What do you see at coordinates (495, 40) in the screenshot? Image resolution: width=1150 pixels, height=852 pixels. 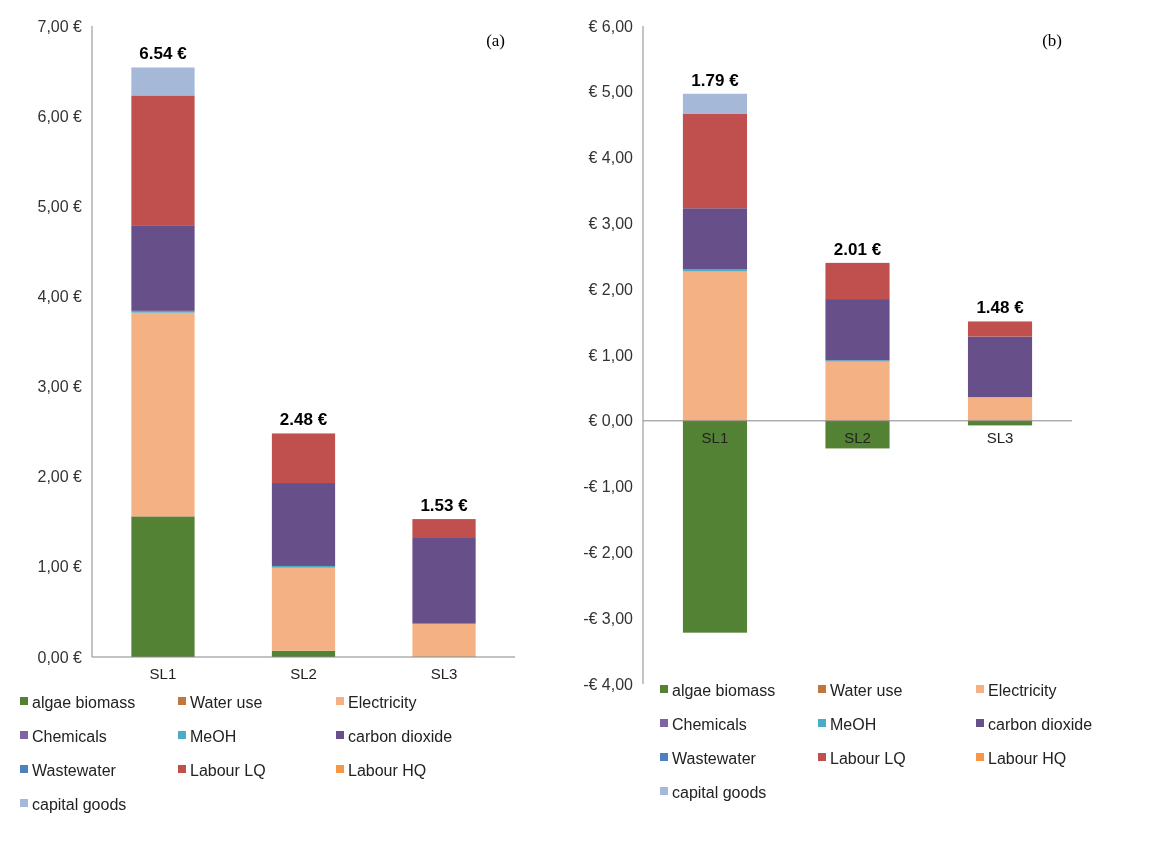 I see `chart-title: (a)` at bounding box center [495, 40].